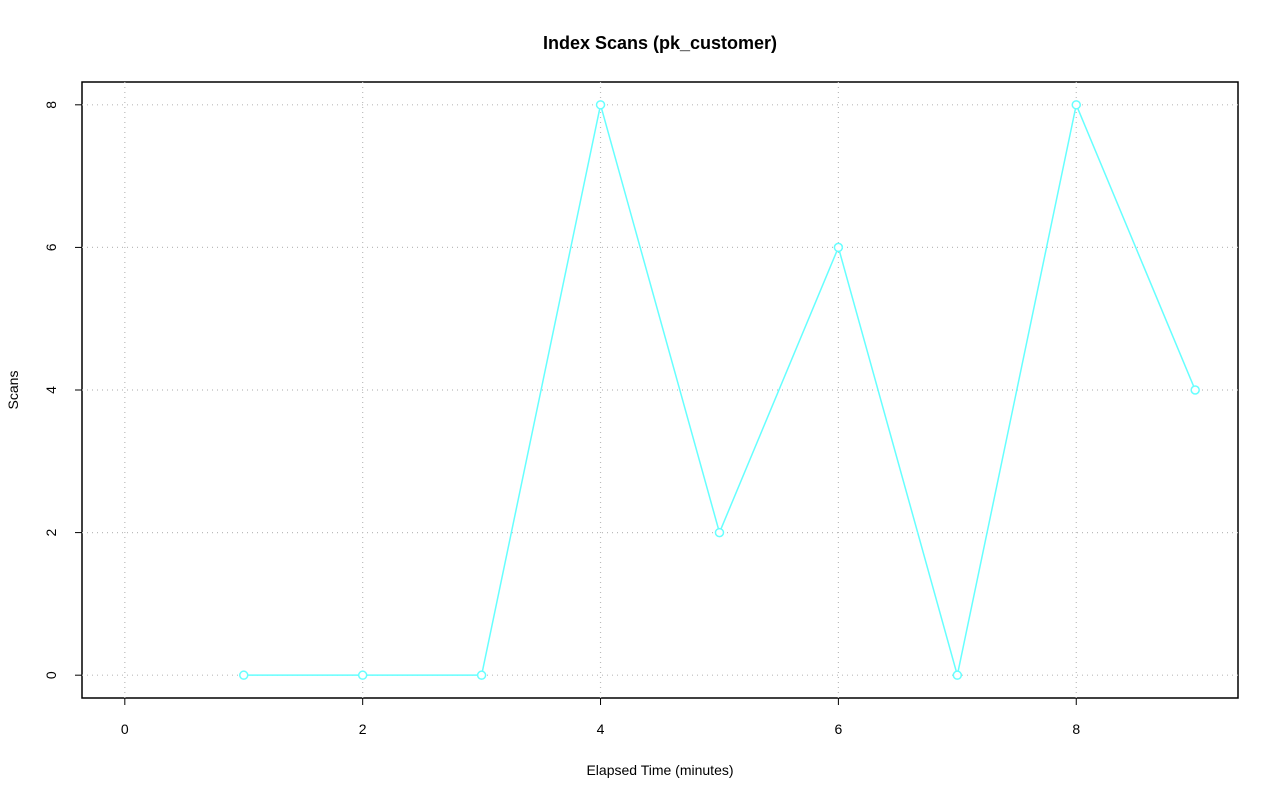  Describe the element at coordinates (51, 247) in the screenshot. I see `y-tick-label: 6` at that location.